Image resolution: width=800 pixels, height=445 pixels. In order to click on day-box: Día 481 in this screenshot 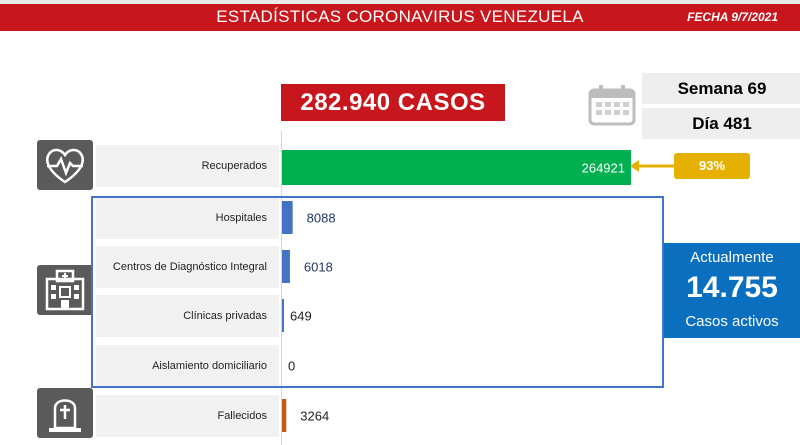, I will do `click(721, 123)`.